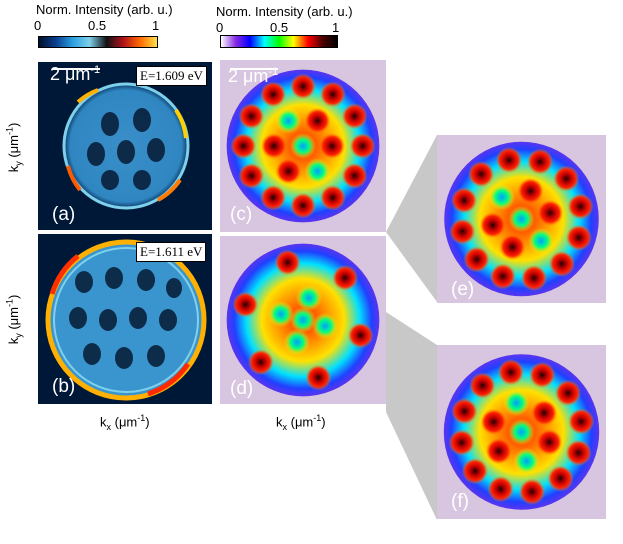 The image size is (623, 544). I want to click on panel-a: 2 μm-1 E=1.609 eV (a), so click(125, 146).